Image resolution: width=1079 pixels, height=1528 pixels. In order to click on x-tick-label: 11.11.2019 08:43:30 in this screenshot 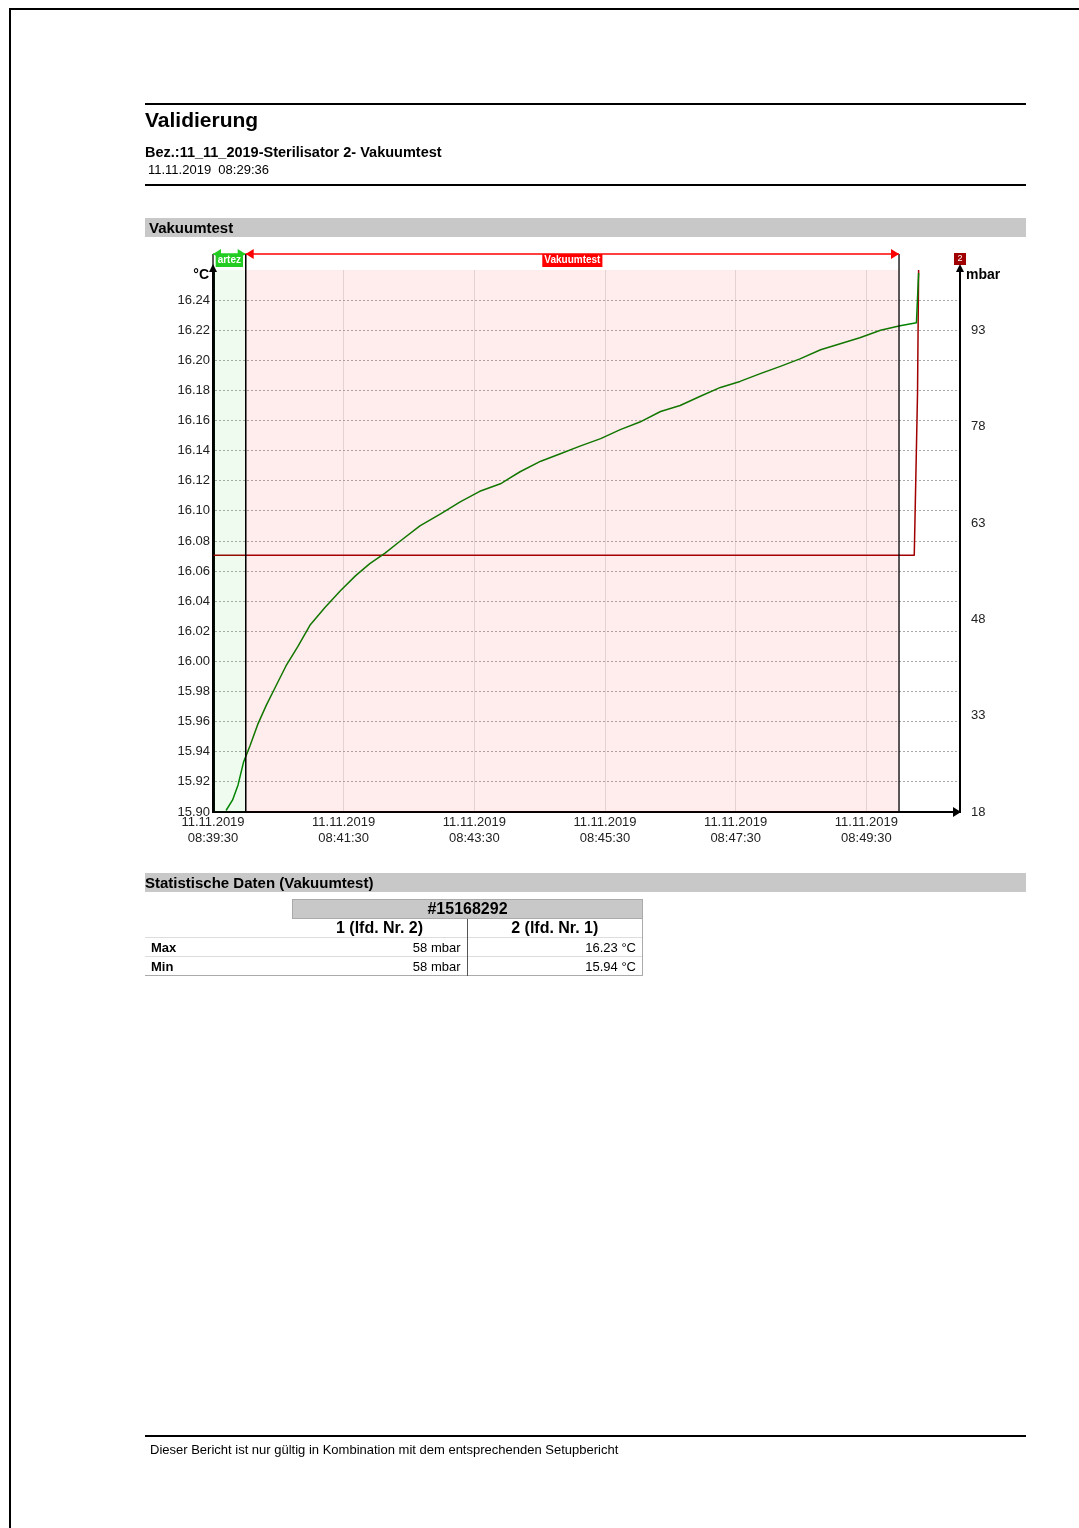, I will do `click(474, 829)`.